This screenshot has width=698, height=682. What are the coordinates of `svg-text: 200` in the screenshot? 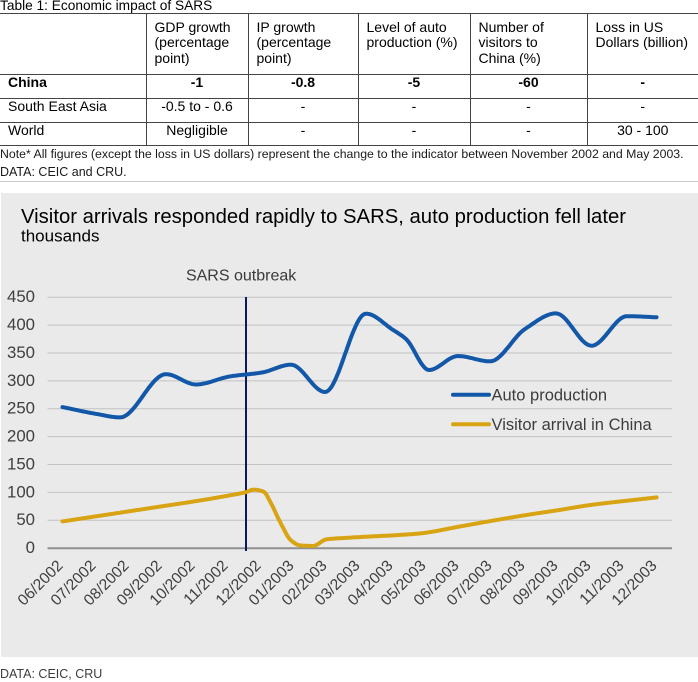 It's located at (21, 435).